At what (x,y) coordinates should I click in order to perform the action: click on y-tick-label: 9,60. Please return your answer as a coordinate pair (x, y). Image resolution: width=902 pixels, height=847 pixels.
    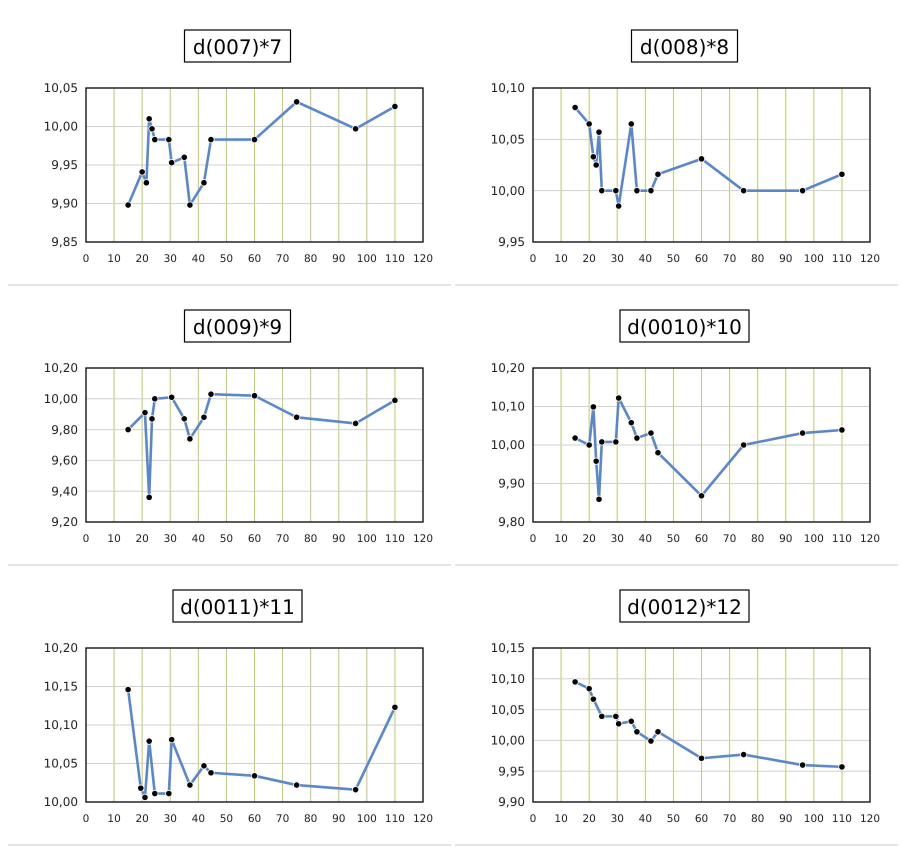
    Looking at the image, I should click on (64, 461).